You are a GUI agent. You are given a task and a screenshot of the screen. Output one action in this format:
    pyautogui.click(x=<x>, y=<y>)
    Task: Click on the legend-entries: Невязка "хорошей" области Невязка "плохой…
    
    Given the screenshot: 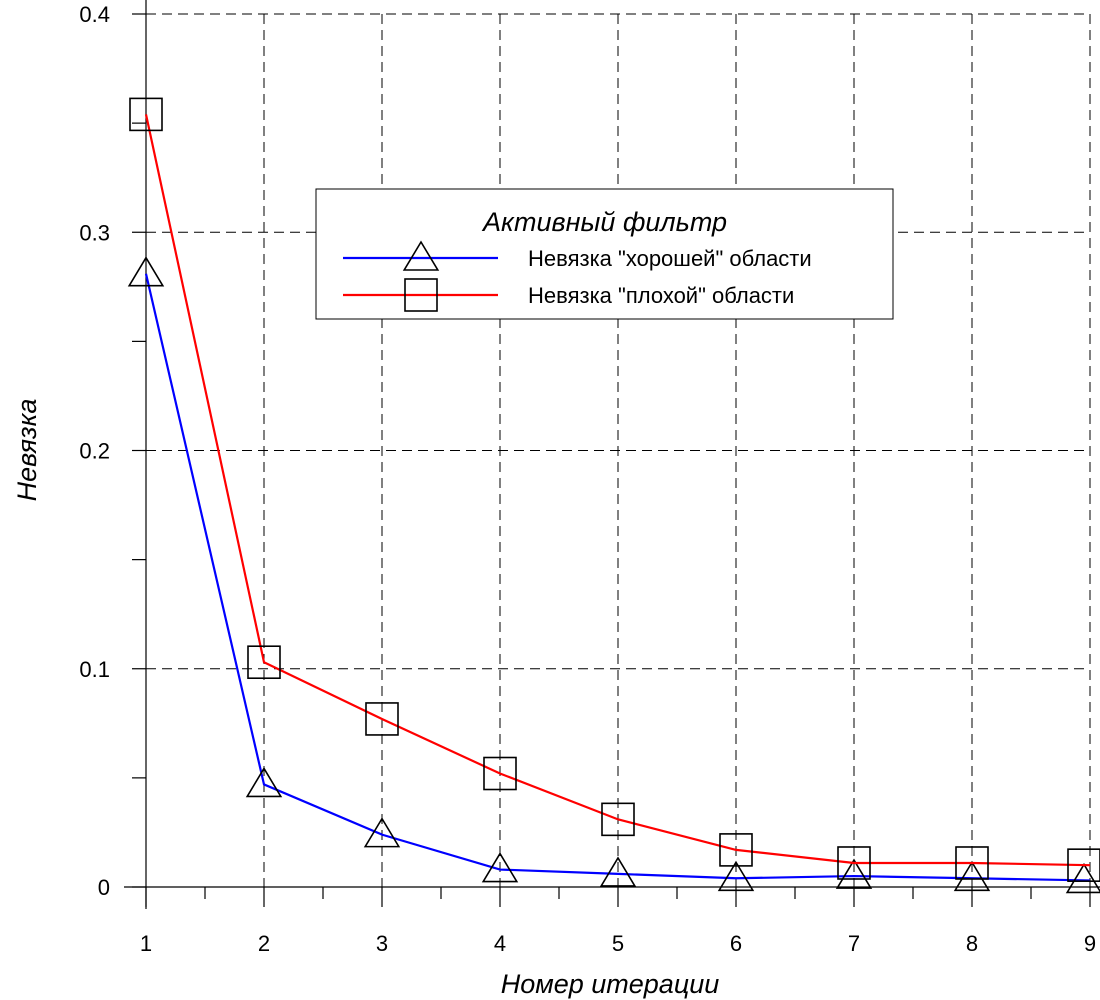 What is the action you would take?
    pyautogui.click(x=577, y=276)
    